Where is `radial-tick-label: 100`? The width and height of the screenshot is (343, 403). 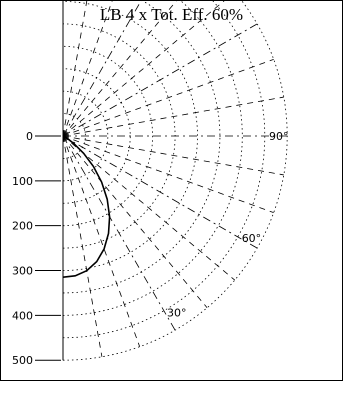 radial-tick-label: 100 is located at coordinates (22, 181).